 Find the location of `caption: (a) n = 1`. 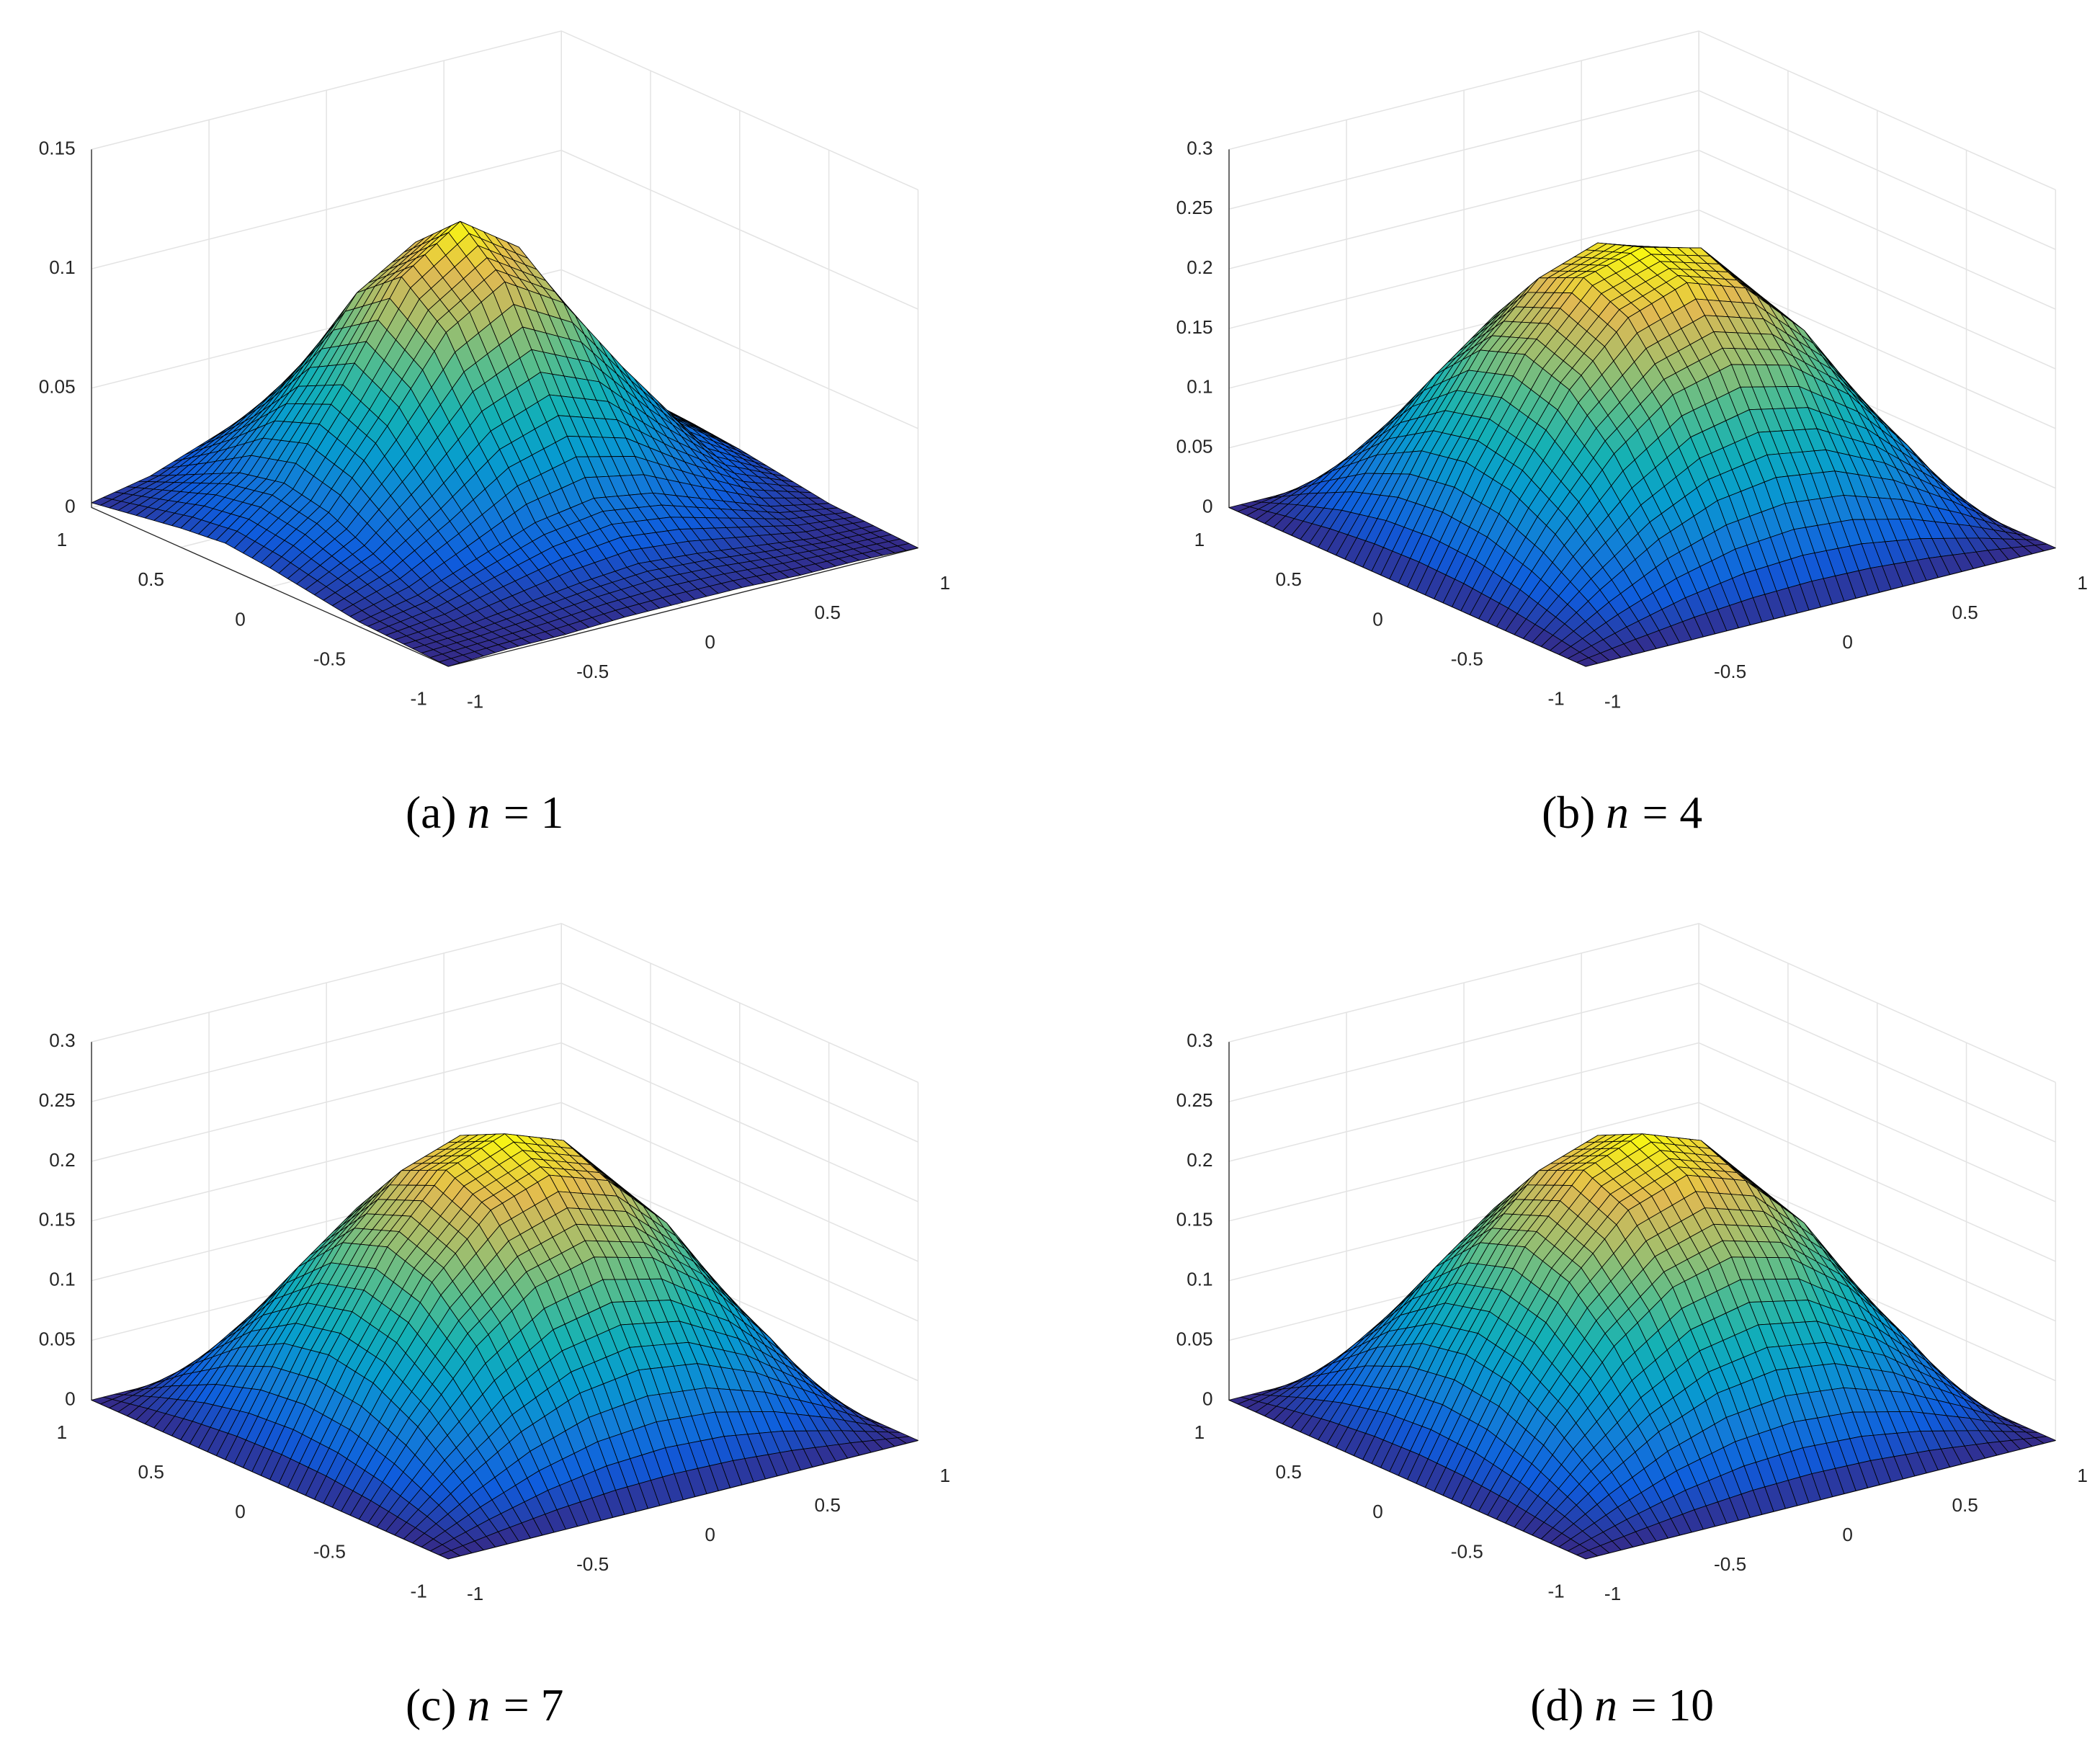

caption: (a) n = 1 is located at coordinates (484, 812).